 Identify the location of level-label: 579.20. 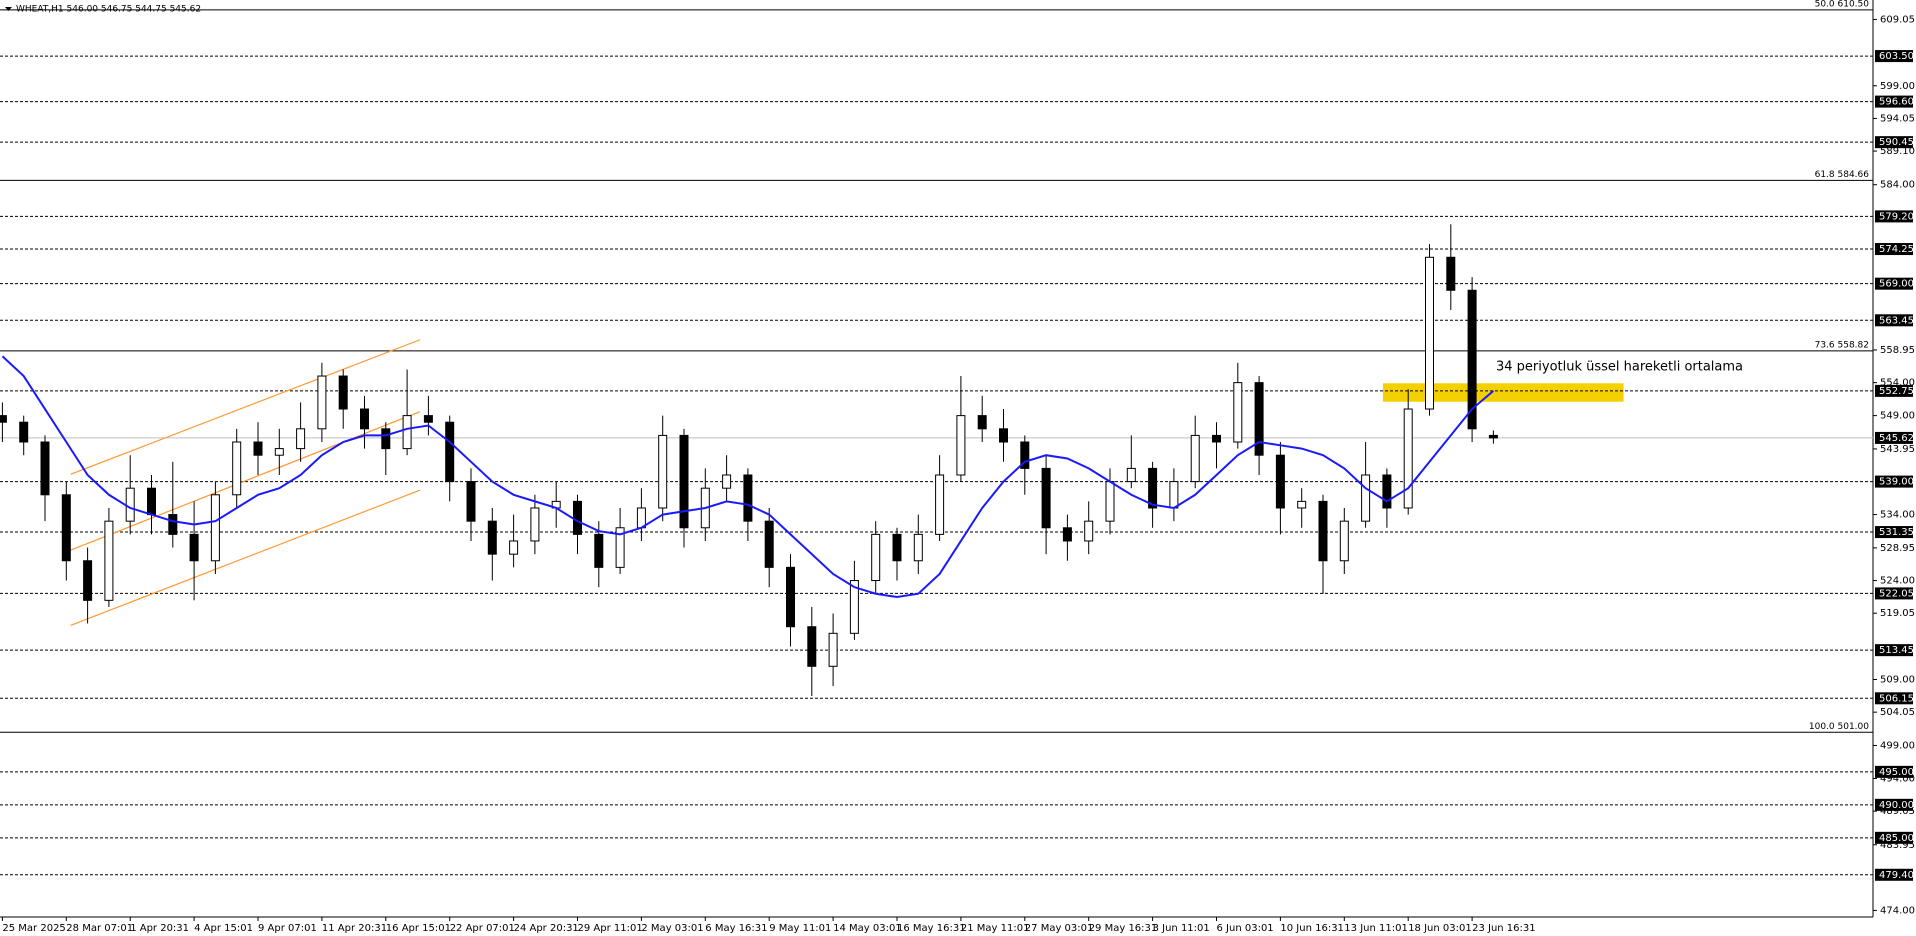
(1896, 216).